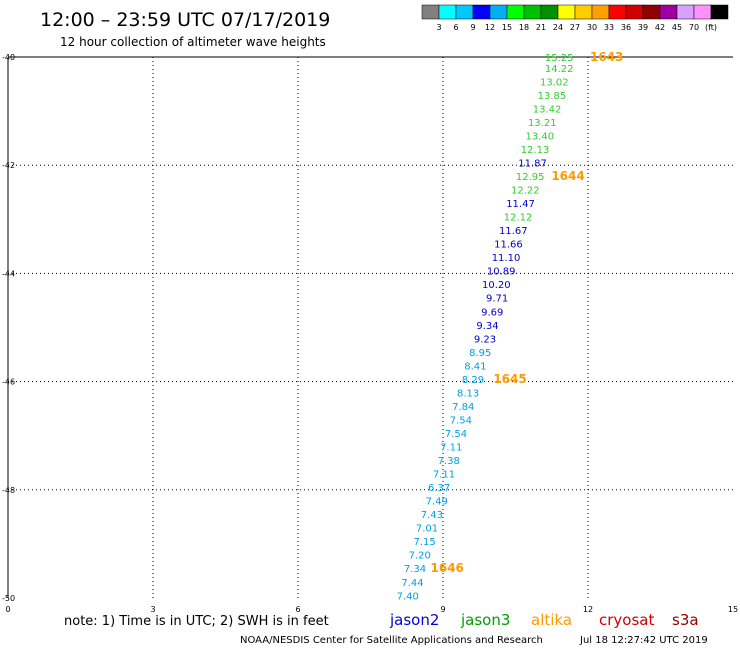 Image resolution: width=740 pixels, height=650 pixels. What do you see at coordinates (8, 382) in the screenshot?
I see `y-tick-label: -46` at bounding box center [8, 382].